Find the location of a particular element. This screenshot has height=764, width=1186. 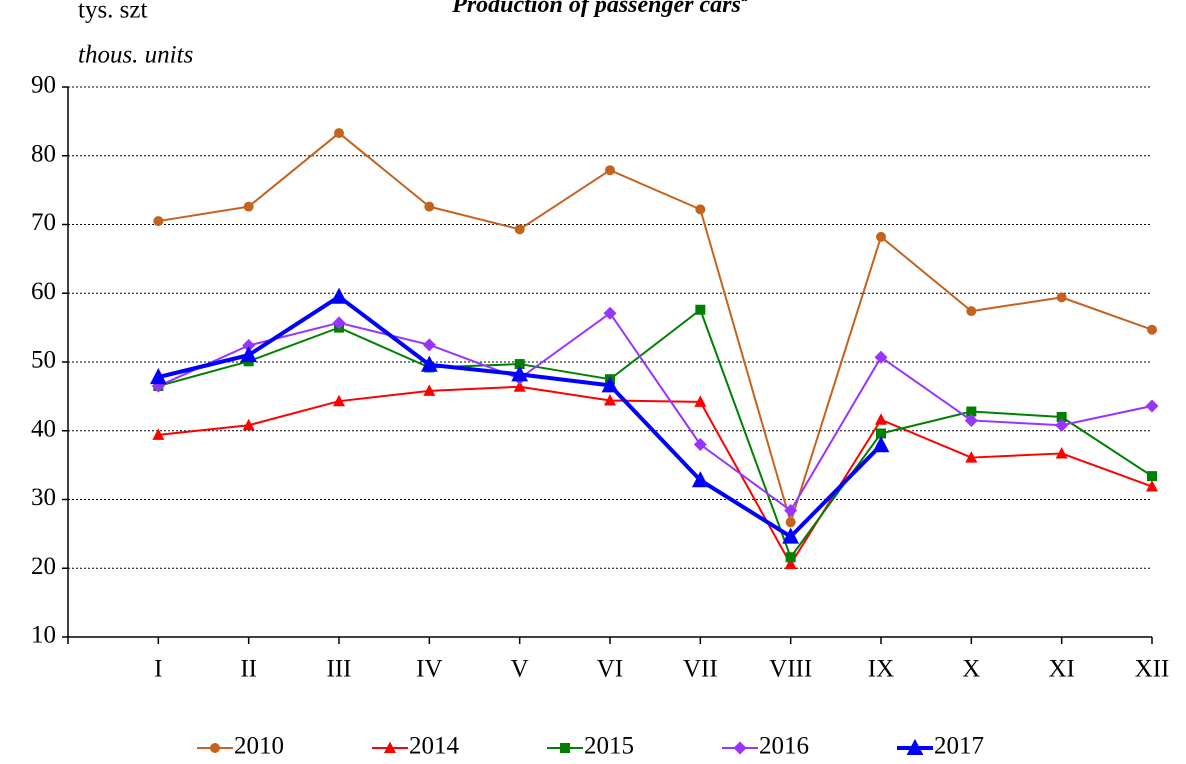

title-text: Production of passenger cars is located at coordinates (596, 9).